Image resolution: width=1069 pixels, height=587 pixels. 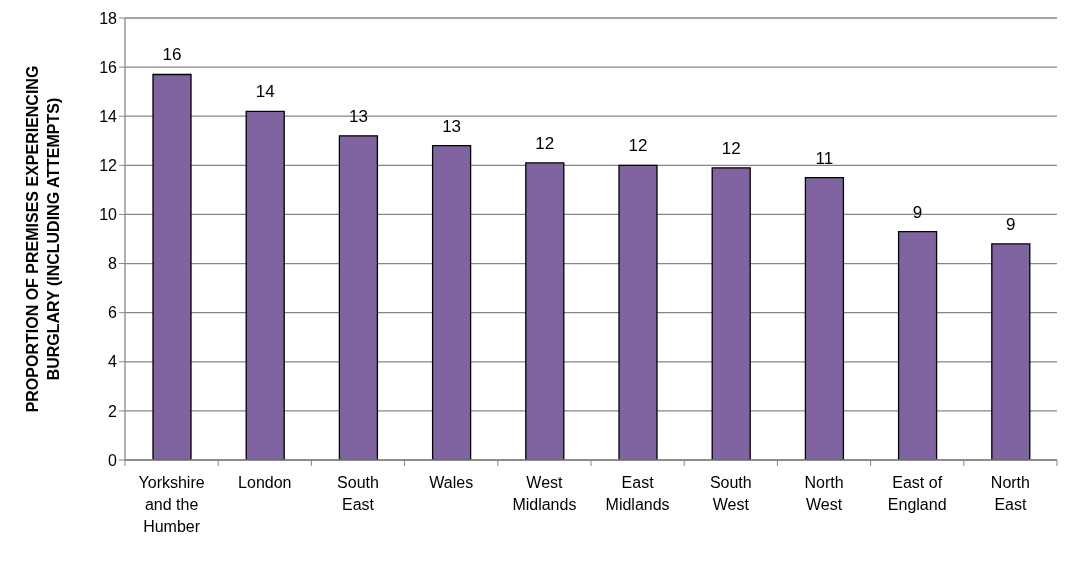 I want to click on x-tick-label: Yorkshire and the Humber, so click(x=171, y=504).